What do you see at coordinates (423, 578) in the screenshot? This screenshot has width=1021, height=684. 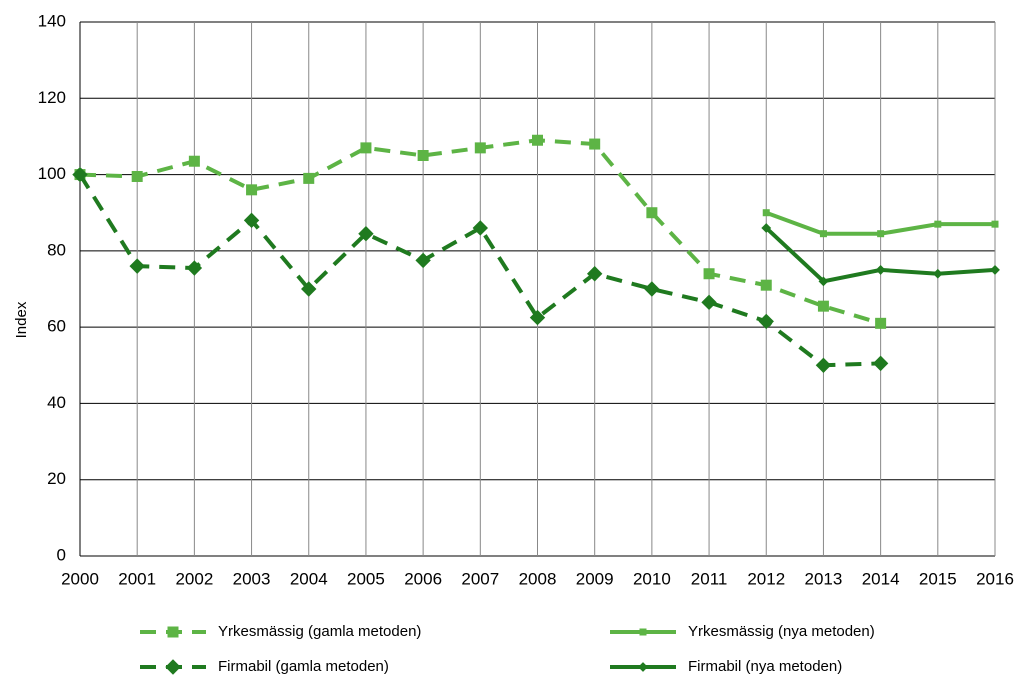 I see `x-tick-label: 2006` at bounding box center [423, 578].